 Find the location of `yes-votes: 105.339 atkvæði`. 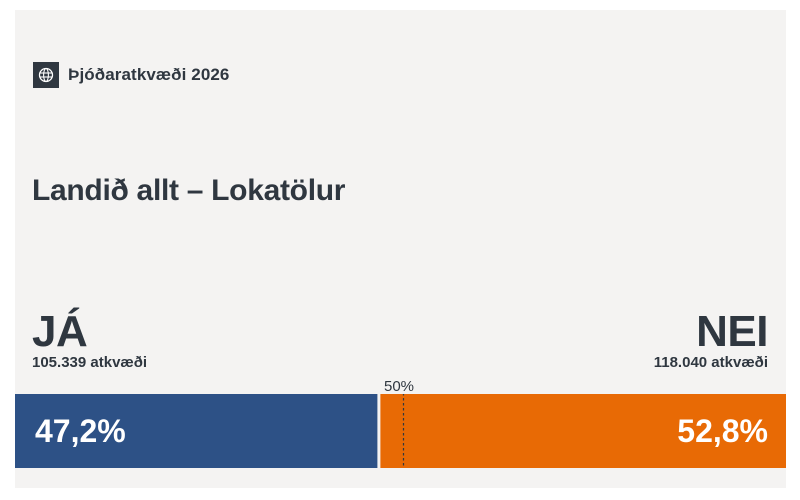

yes-votes: 105.339 atkvæði is located at coordinates (90, 362).